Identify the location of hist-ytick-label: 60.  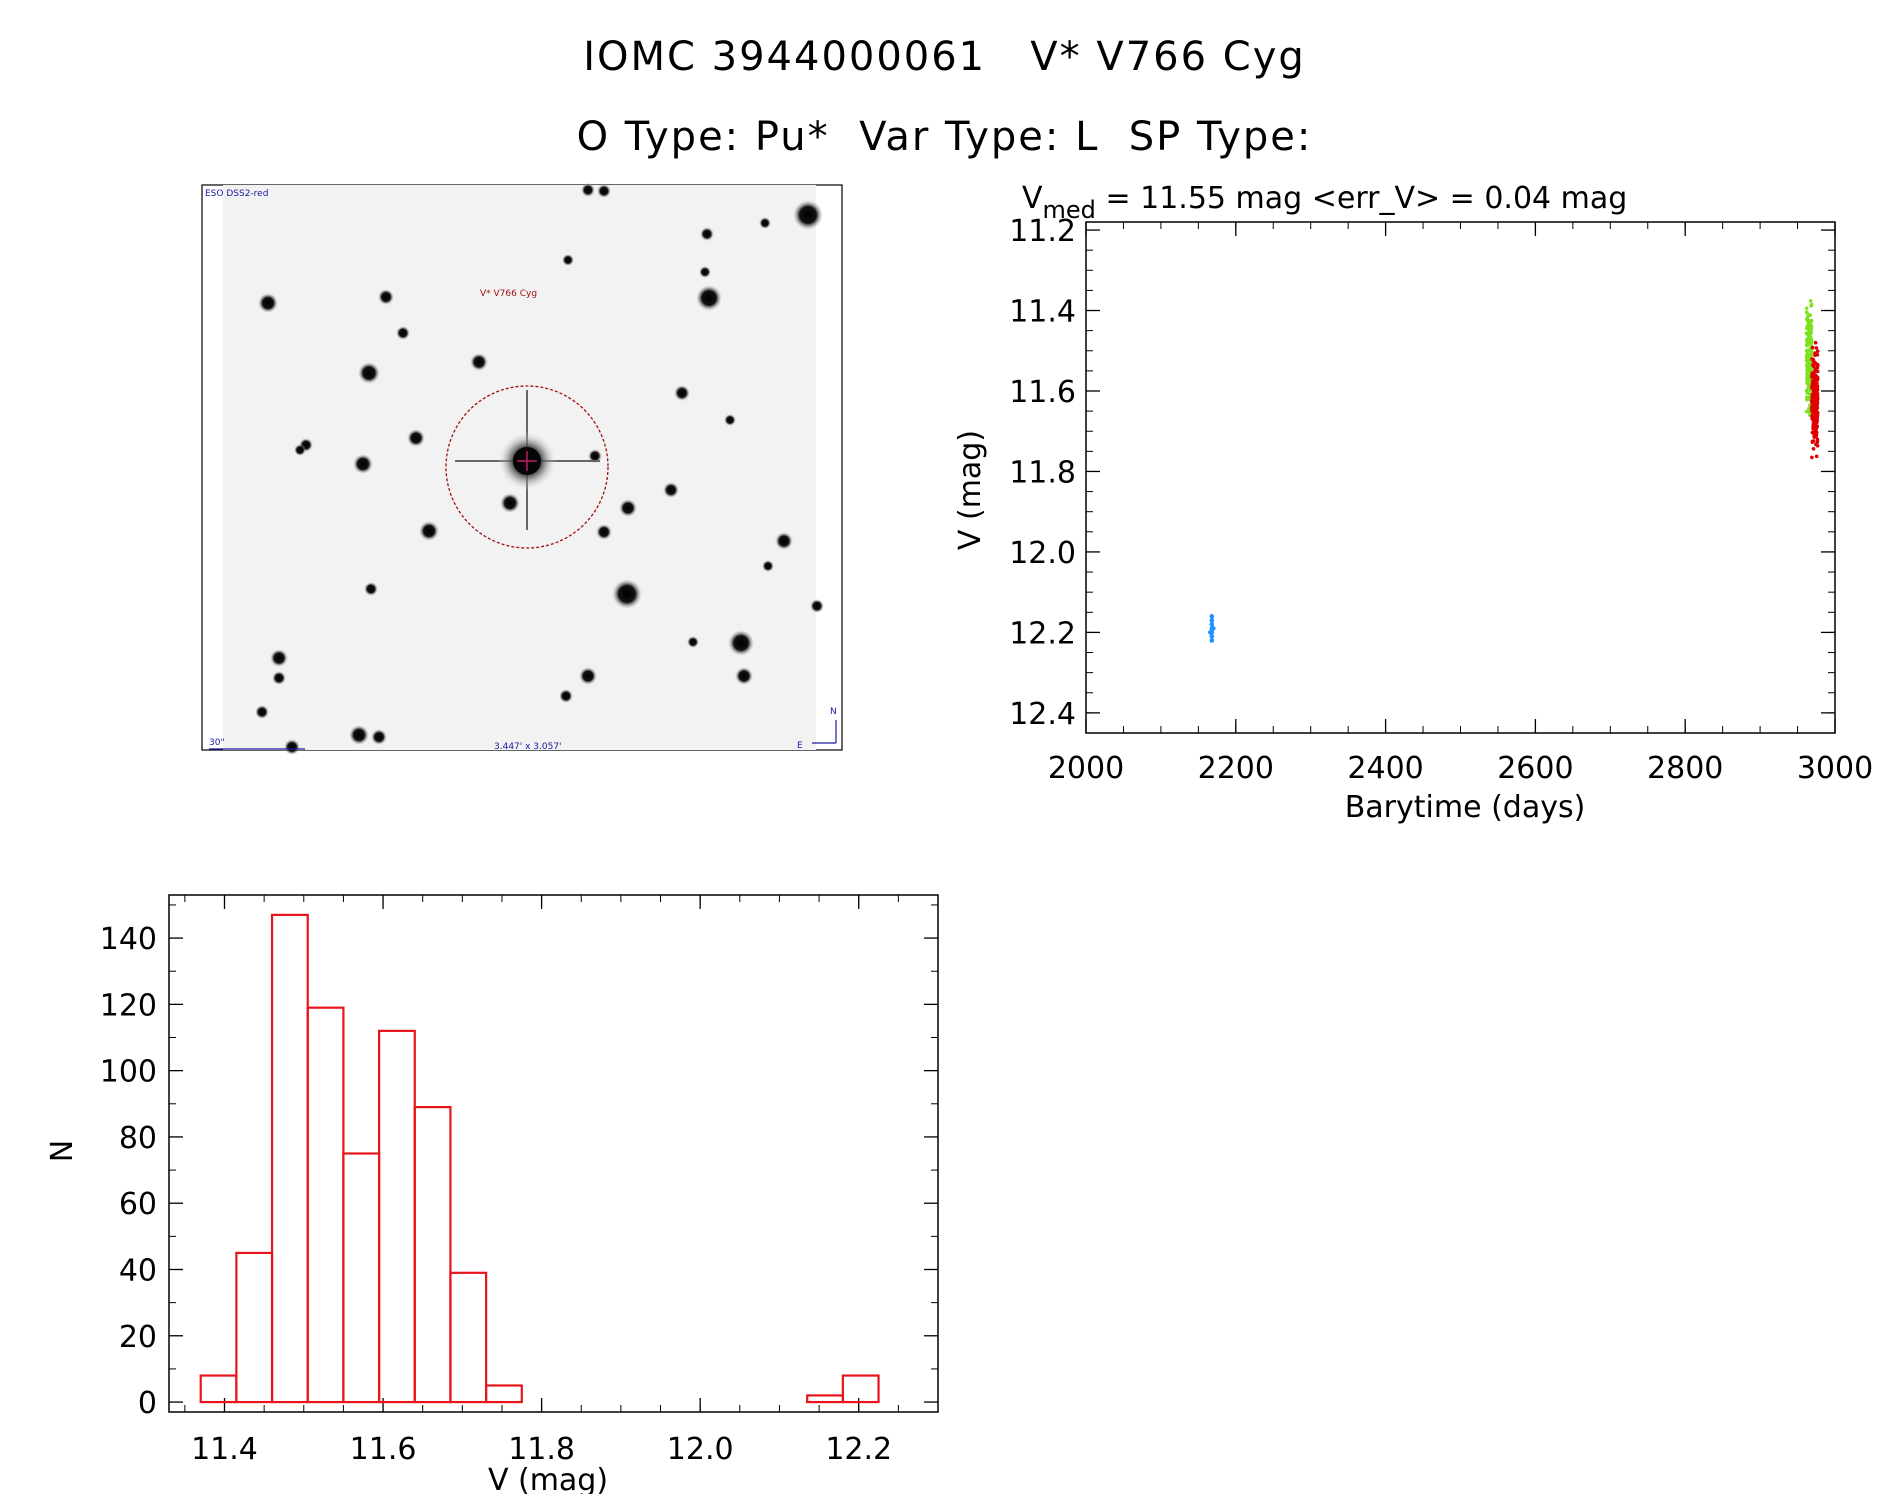
(138, 1204).